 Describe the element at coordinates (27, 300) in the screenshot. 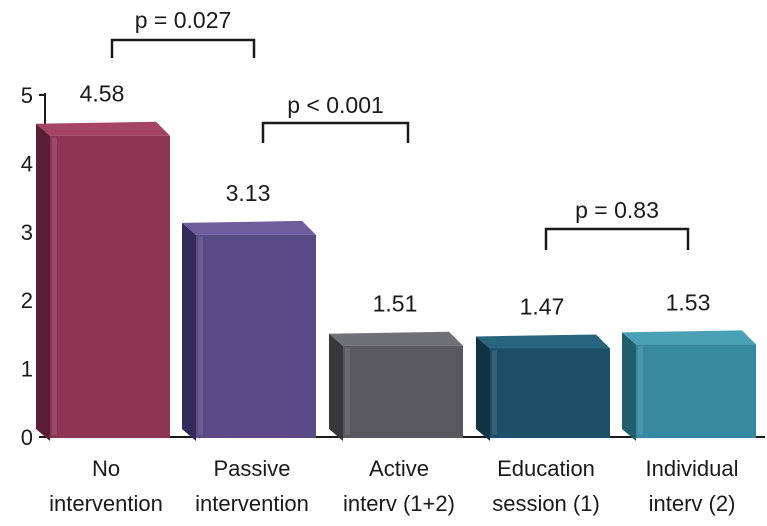

I see `y-tick-label: 2` at that location.